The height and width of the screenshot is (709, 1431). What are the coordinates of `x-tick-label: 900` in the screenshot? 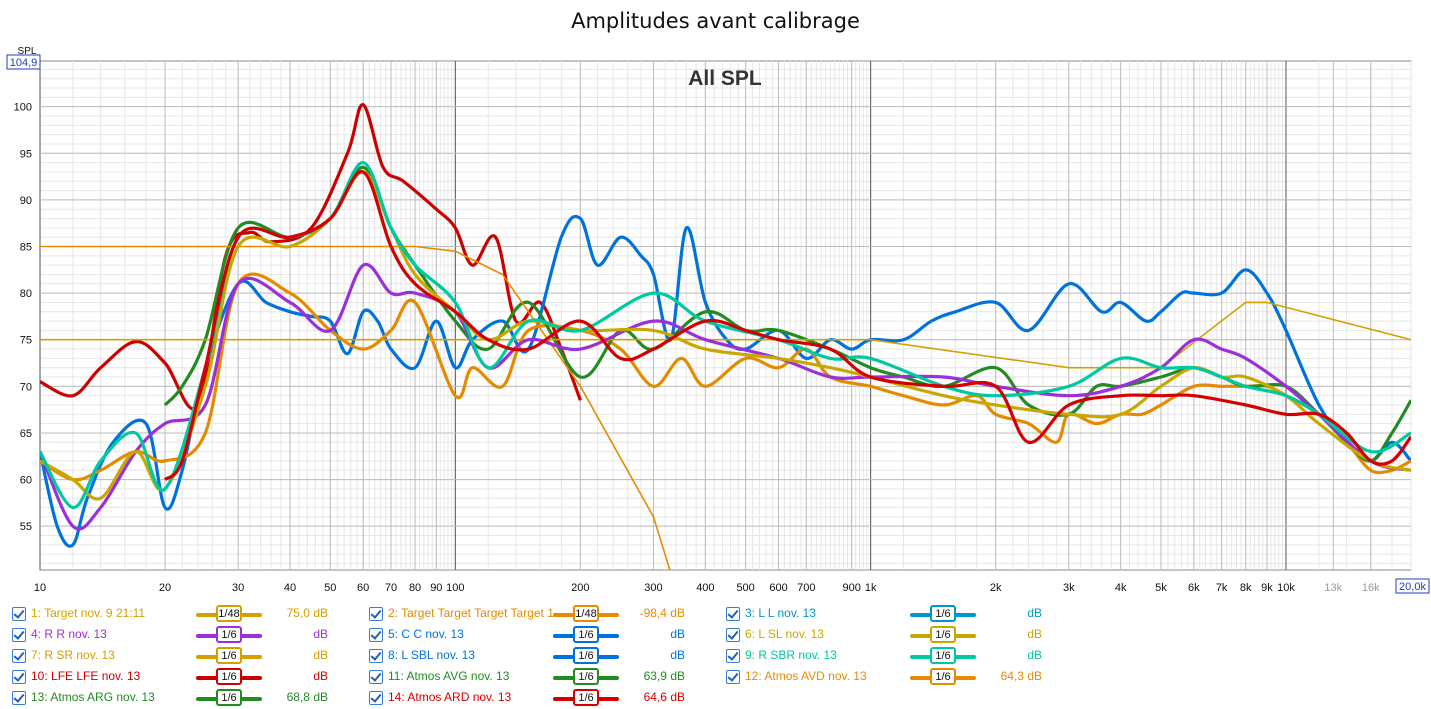 It's located at (851, 588).